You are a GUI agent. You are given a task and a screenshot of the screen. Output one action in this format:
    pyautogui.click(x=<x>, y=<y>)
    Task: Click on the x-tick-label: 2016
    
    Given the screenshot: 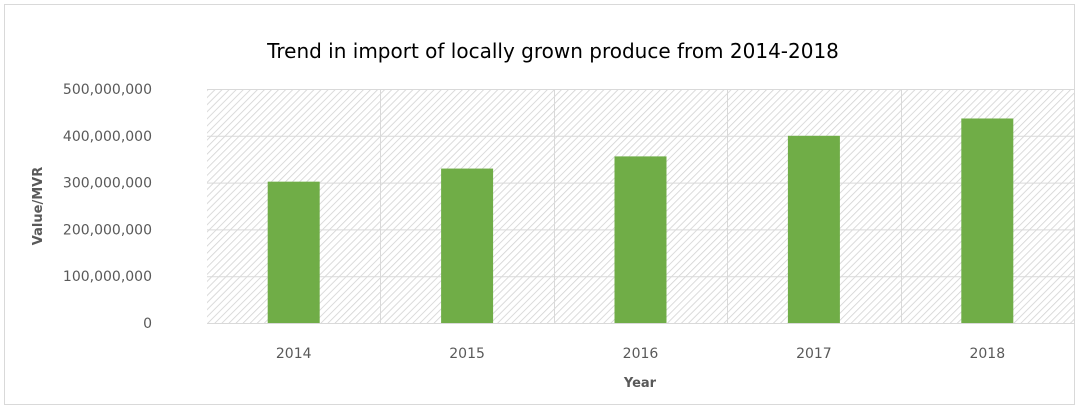 What is the action you would take?
    pyautogui.click(x=641, y=354)
    